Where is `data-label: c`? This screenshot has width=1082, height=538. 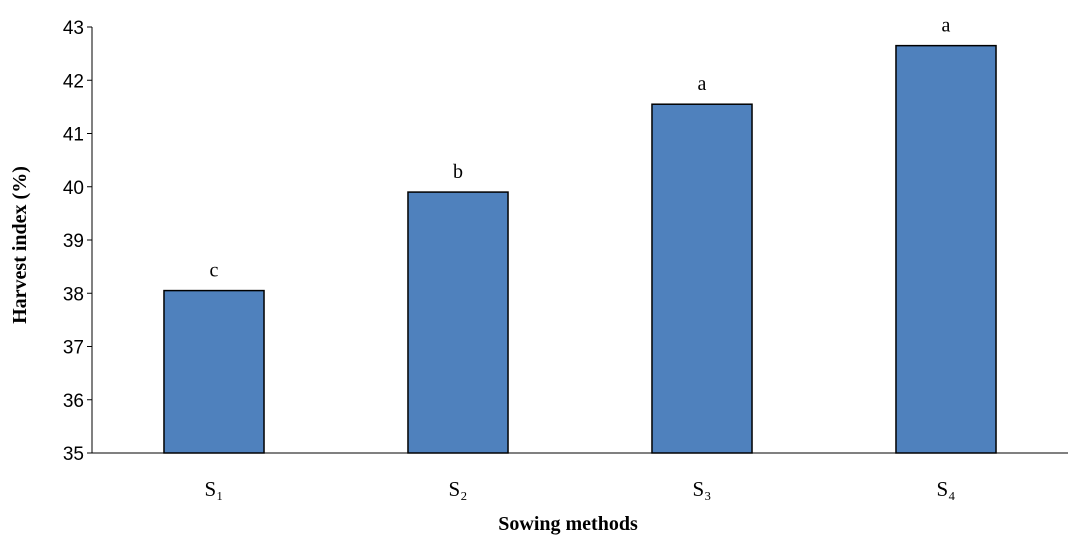 data-label: c is located at coordinates (214, 271).